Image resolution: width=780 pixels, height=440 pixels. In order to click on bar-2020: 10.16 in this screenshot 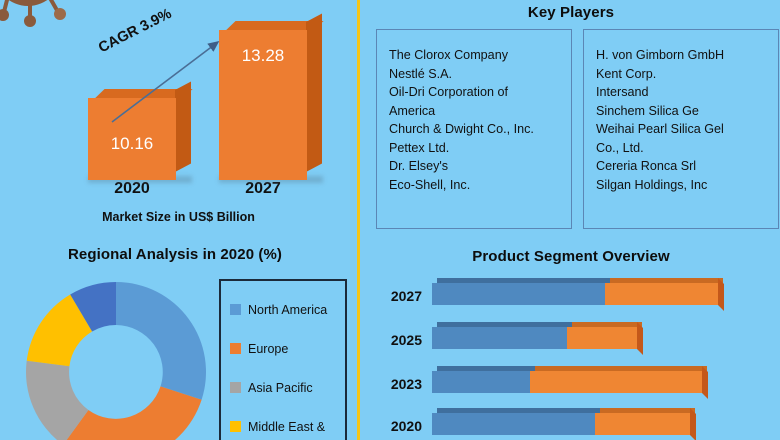, I will do `click(140, 130)`.